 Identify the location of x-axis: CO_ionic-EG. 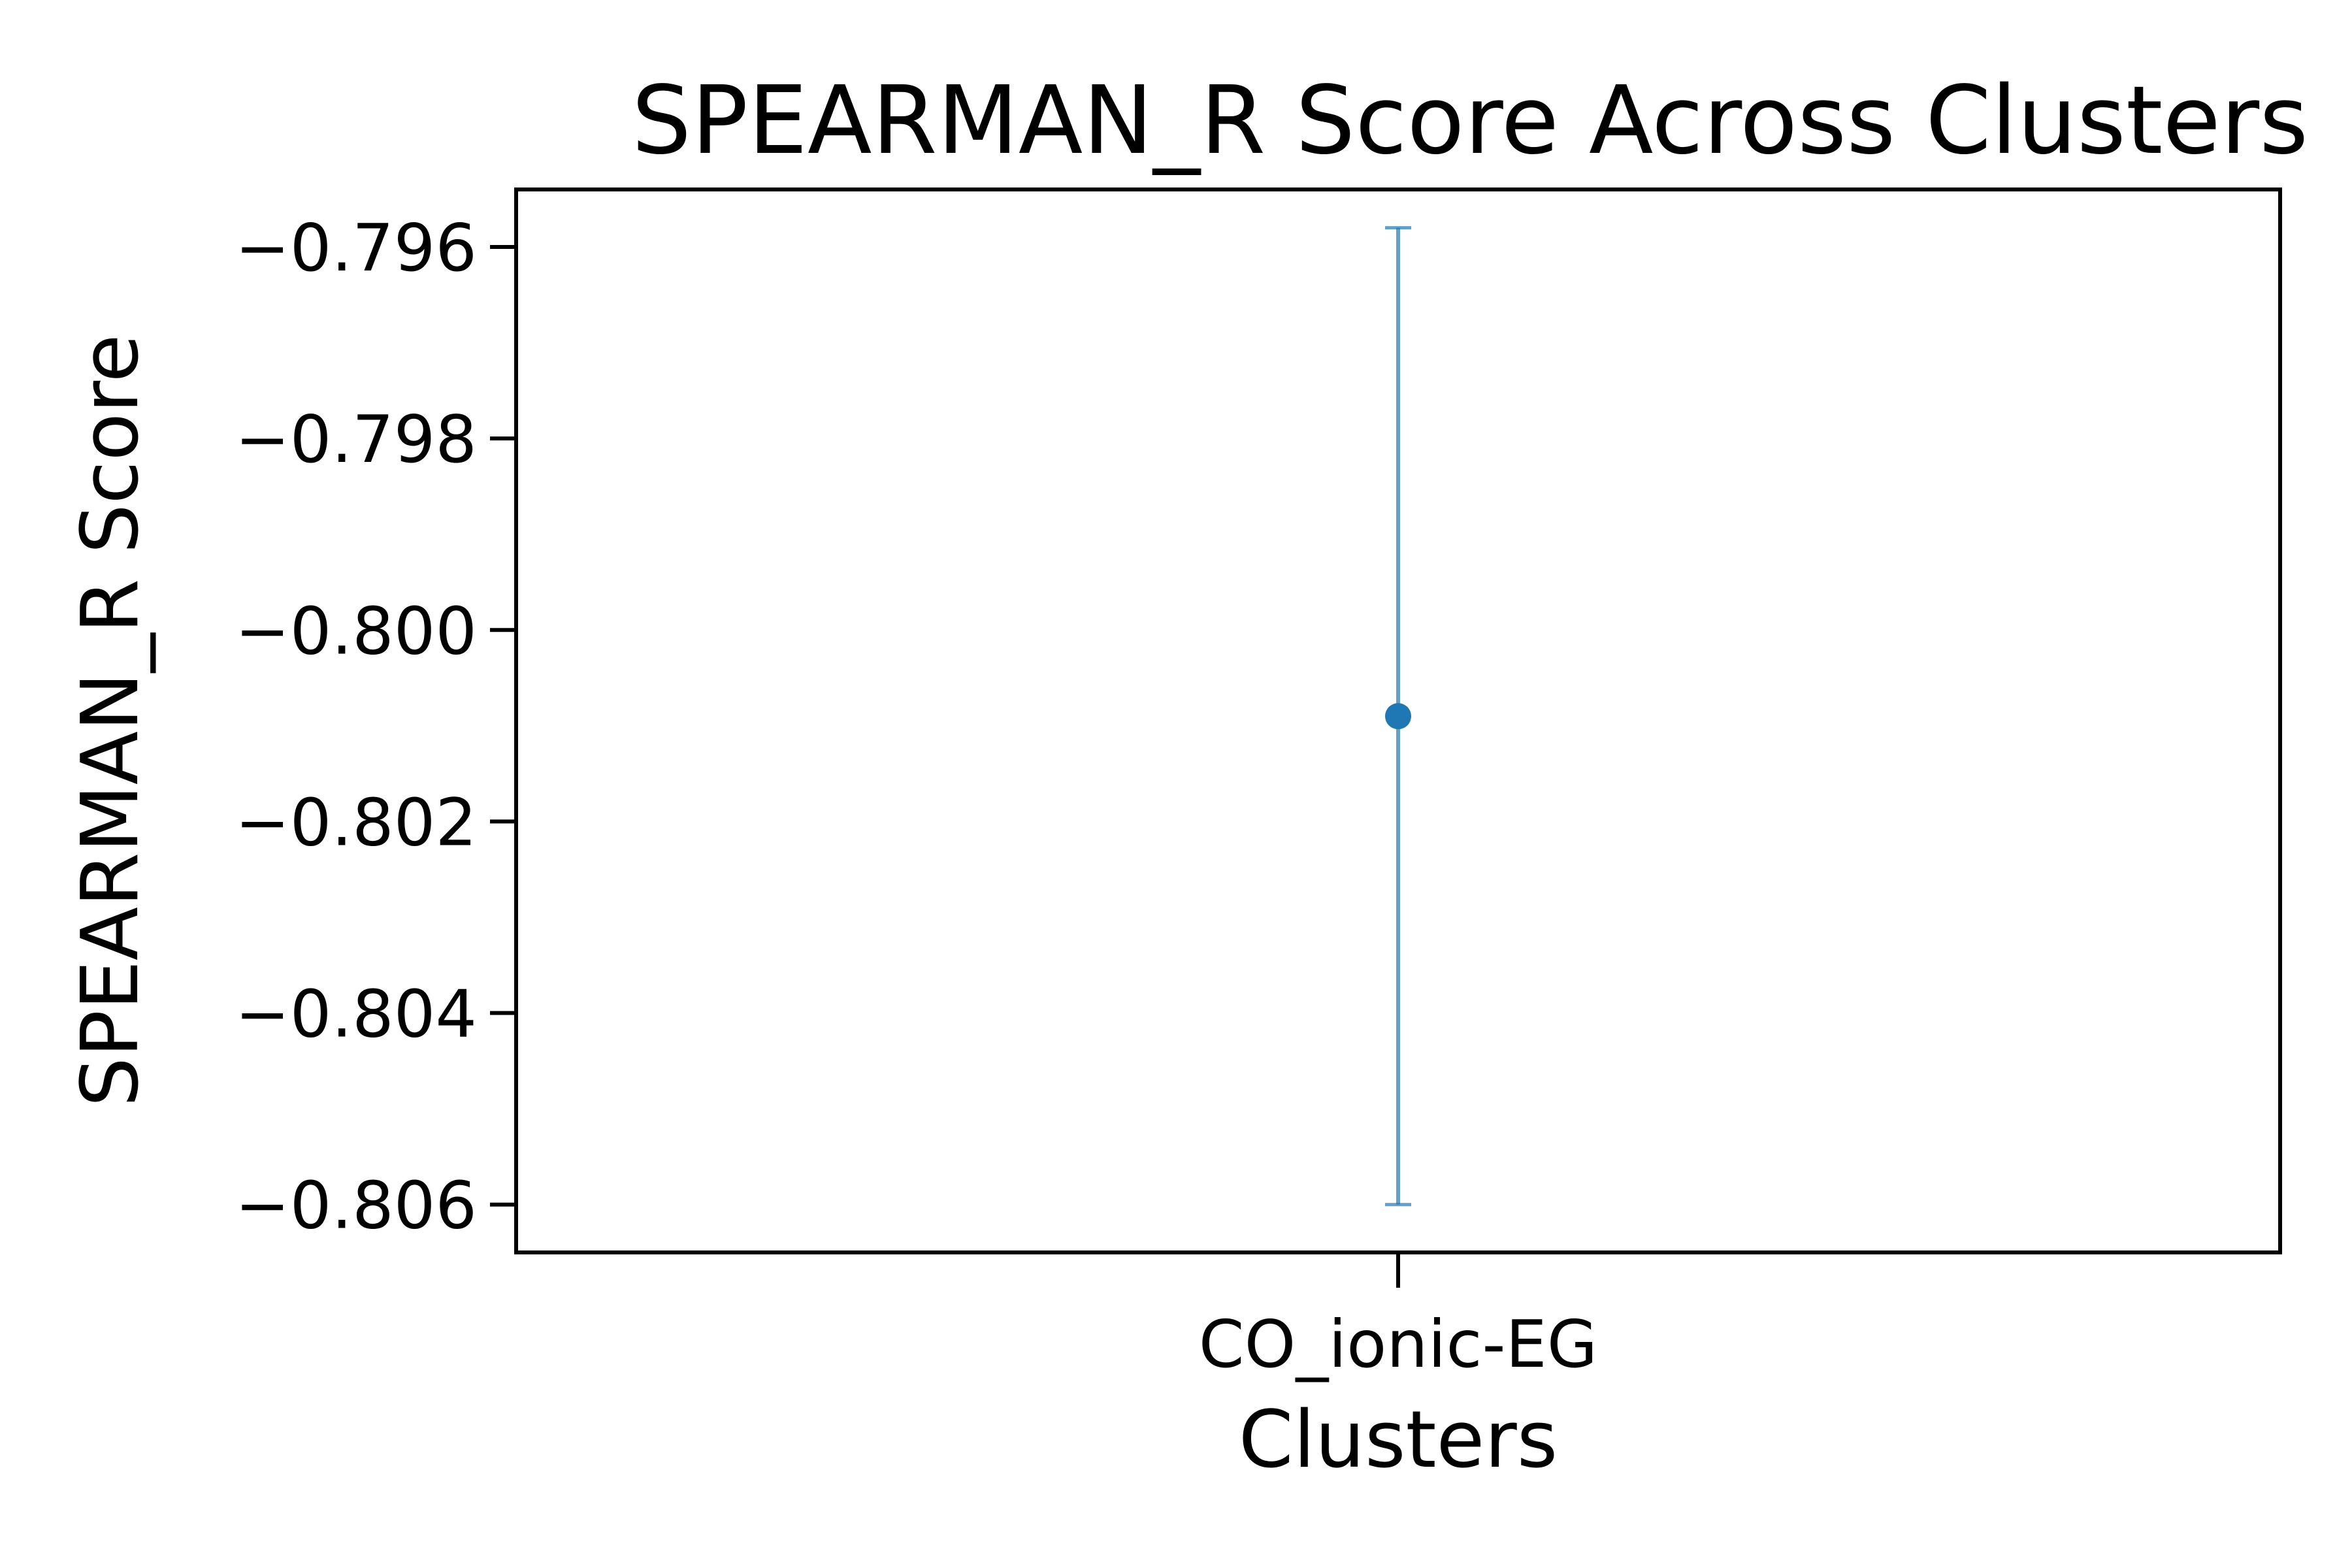
(1398, 1317).